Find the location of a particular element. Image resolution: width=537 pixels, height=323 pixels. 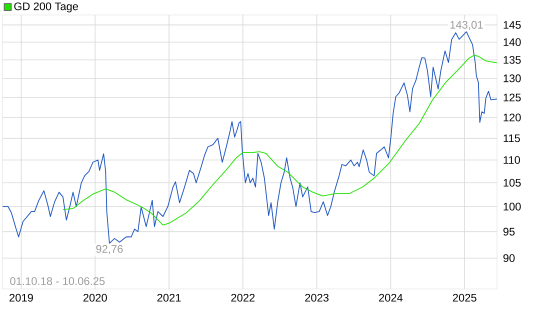

x-tick-label: 2021 is located at coordinates (169, 298).